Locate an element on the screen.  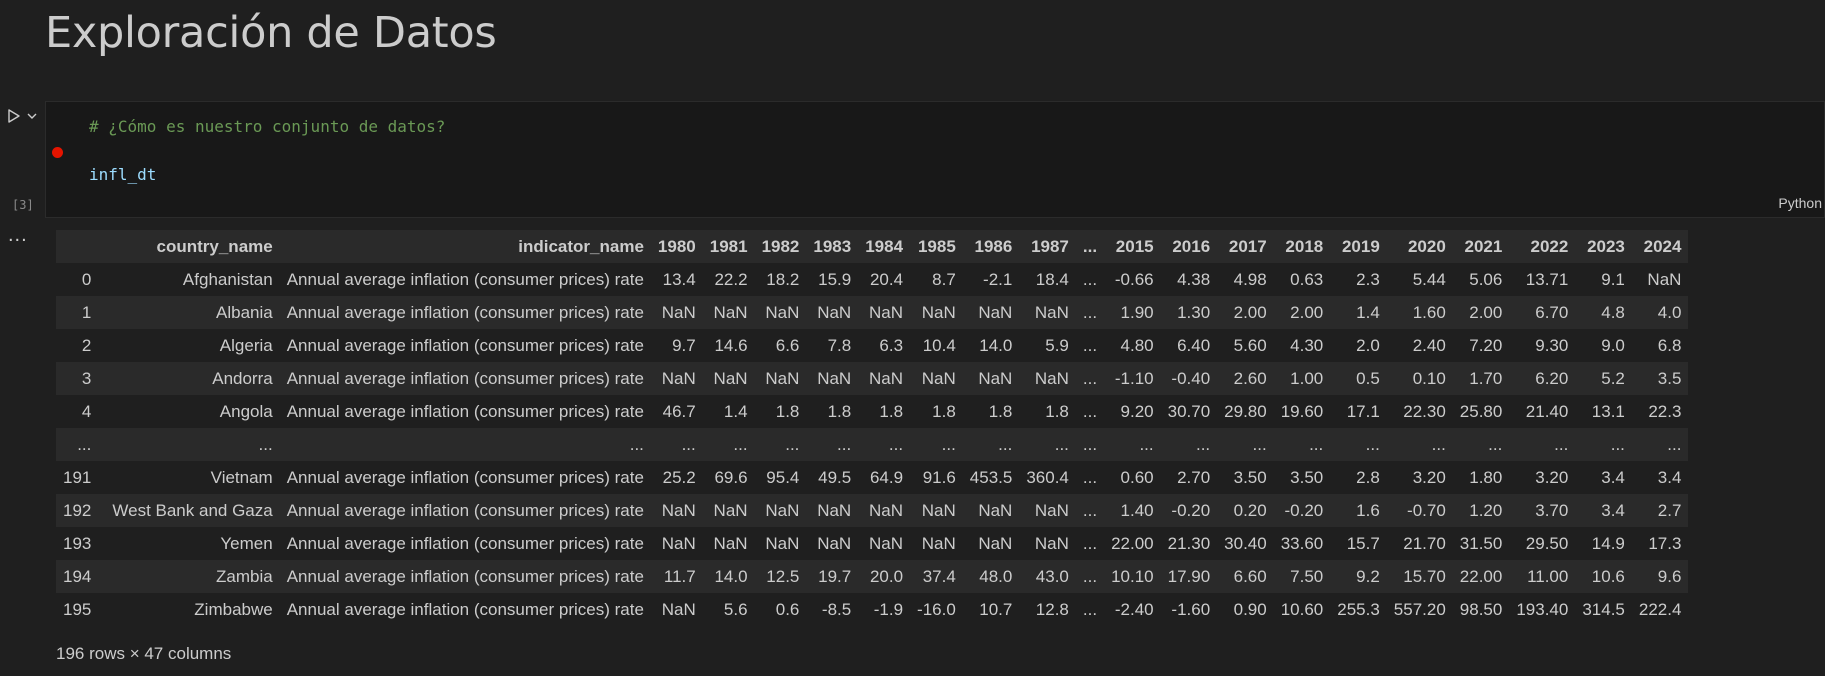
column-header: 2020 is located at coordinates (1419, 246).